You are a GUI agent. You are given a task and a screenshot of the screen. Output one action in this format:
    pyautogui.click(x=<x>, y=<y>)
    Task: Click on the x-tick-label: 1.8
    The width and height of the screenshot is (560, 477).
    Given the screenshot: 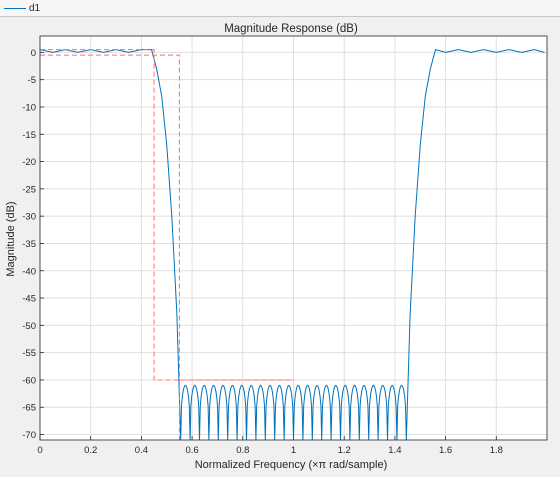 What is the action you would take?
    pyautogui.click(x=496, y=450)
    